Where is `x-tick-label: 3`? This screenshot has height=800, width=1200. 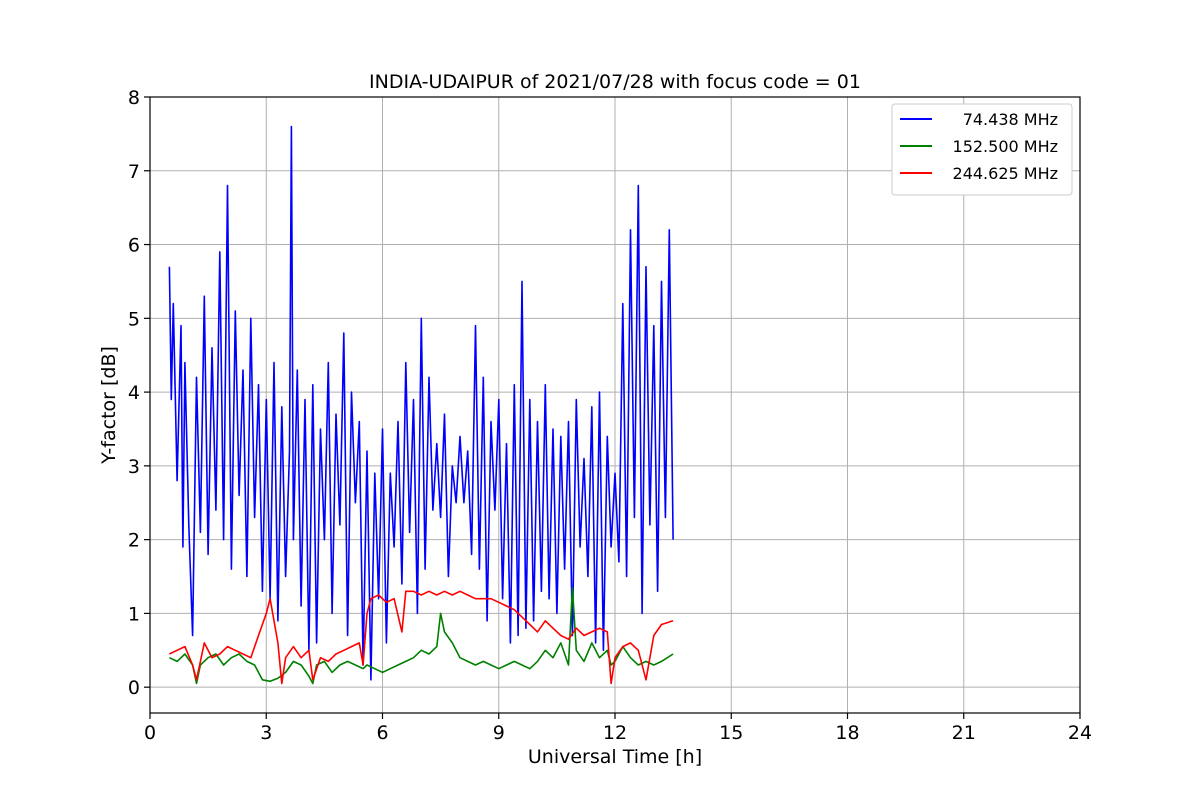 x-tick-label: 3 is located at coordinates (266, 733).